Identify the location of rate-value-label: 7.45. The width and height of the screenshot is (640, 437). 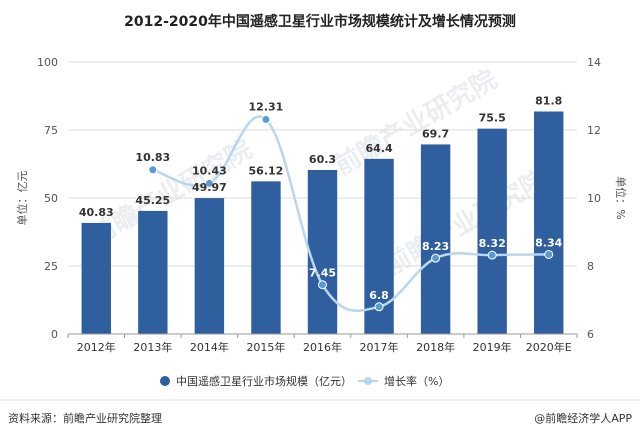
(322, 273).